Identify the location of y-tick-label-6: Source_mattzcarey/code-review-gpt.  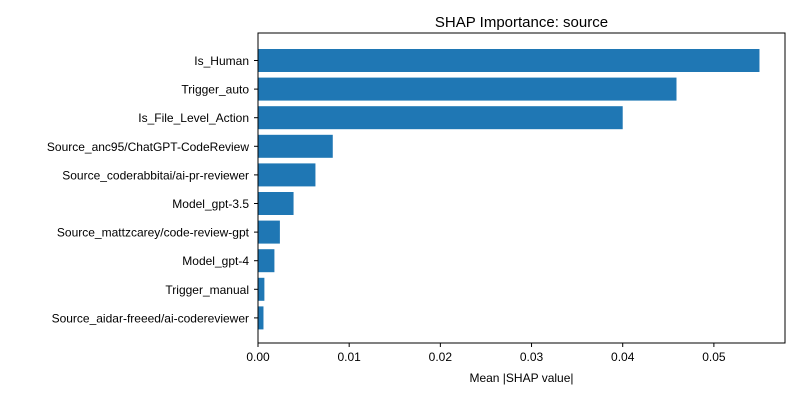
(153, 233).